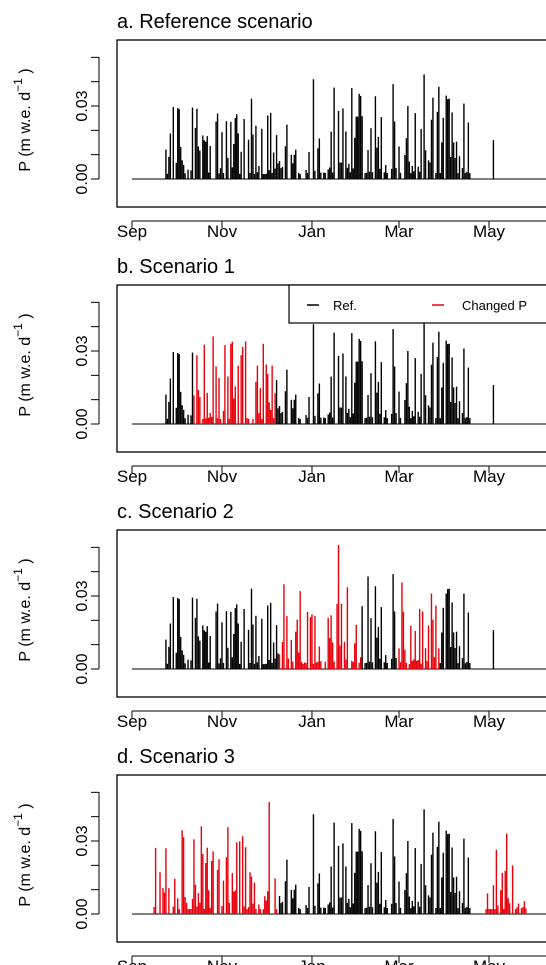  What do you see at coordinates (345, 305) in the screenshot?
I see `legend-label-ref: Ref.` at bounding box center [345, 305].